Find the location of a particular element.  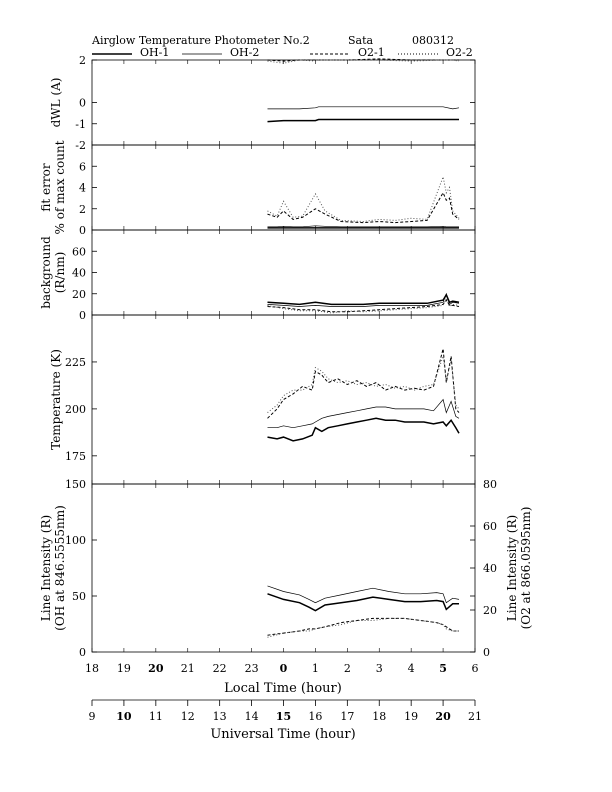

ut-tick-label: 17 is located at coordinates (347, 716).